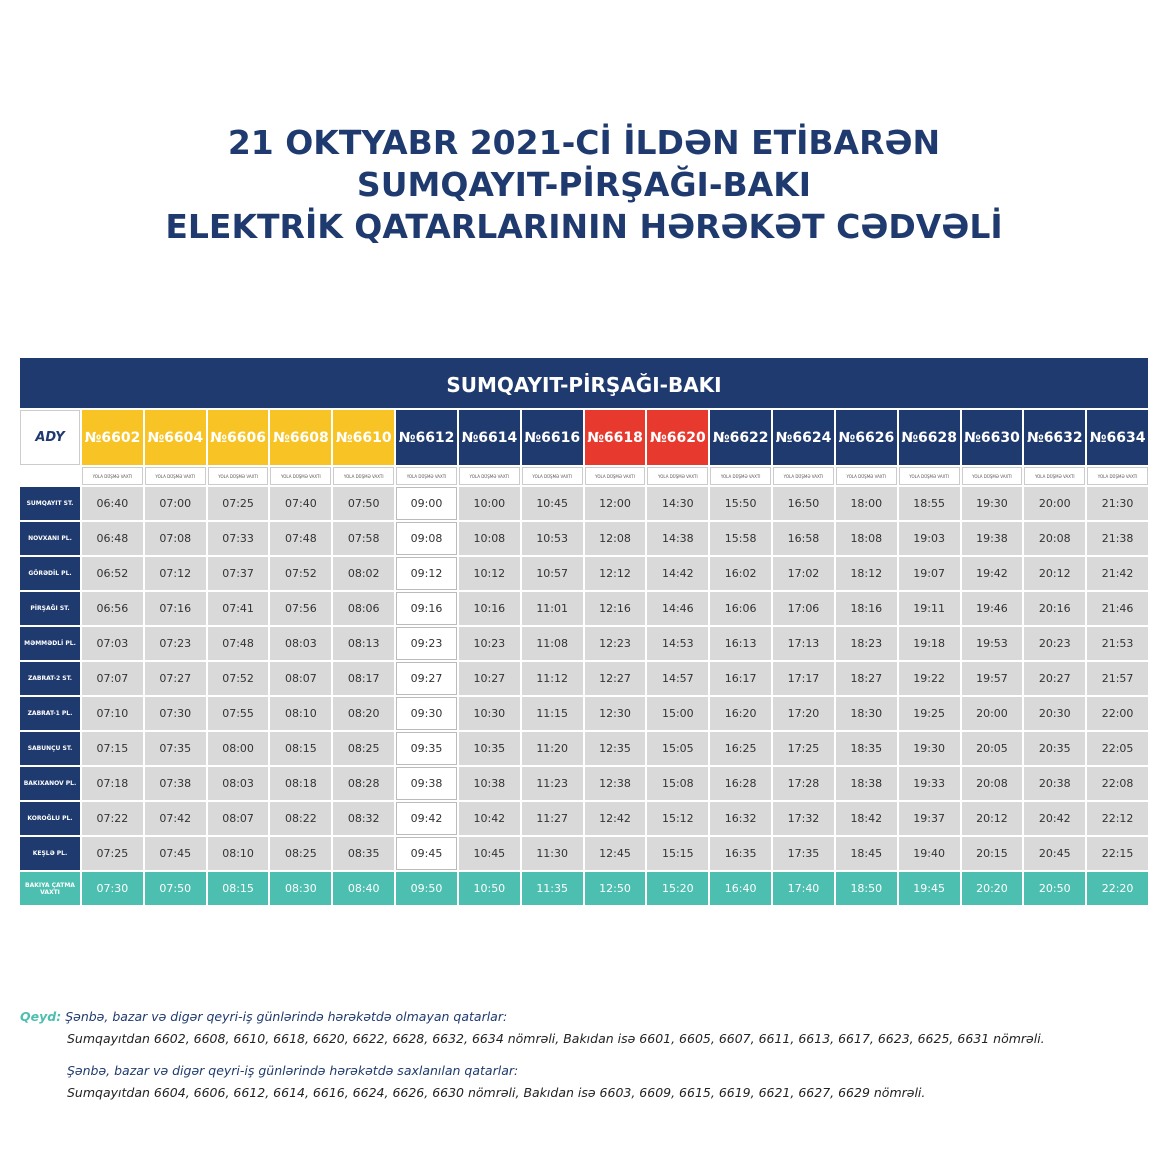 The image size is (1168, 1168). I want to click on time-cell: 18:23, so click(866, 643).